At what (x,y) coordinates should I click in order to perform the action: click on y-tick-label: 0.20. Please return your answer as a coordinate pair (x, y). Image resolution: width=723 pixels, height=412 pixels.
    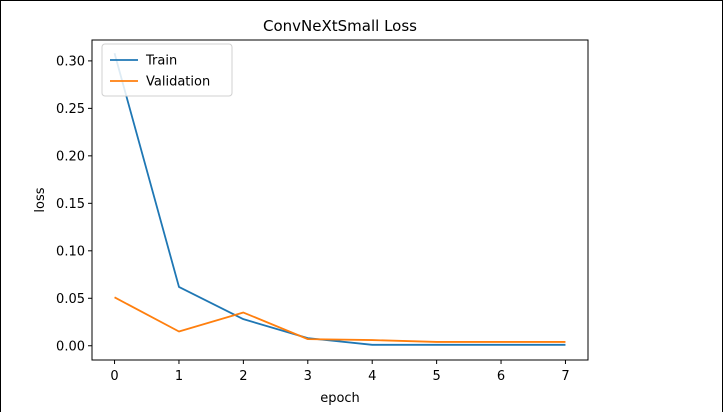
    Looking at the image, I should click on (70, 156).